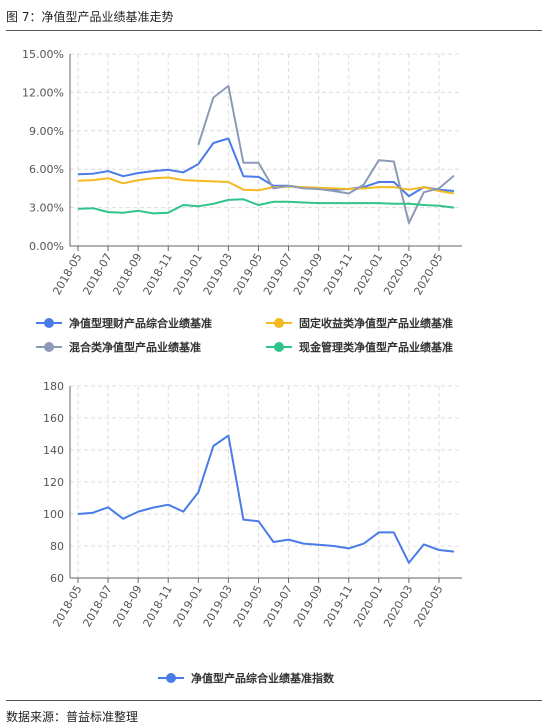 This screenshot has width=552, height=726. I want to click on y-tick-label: 140, so click(53, 450).